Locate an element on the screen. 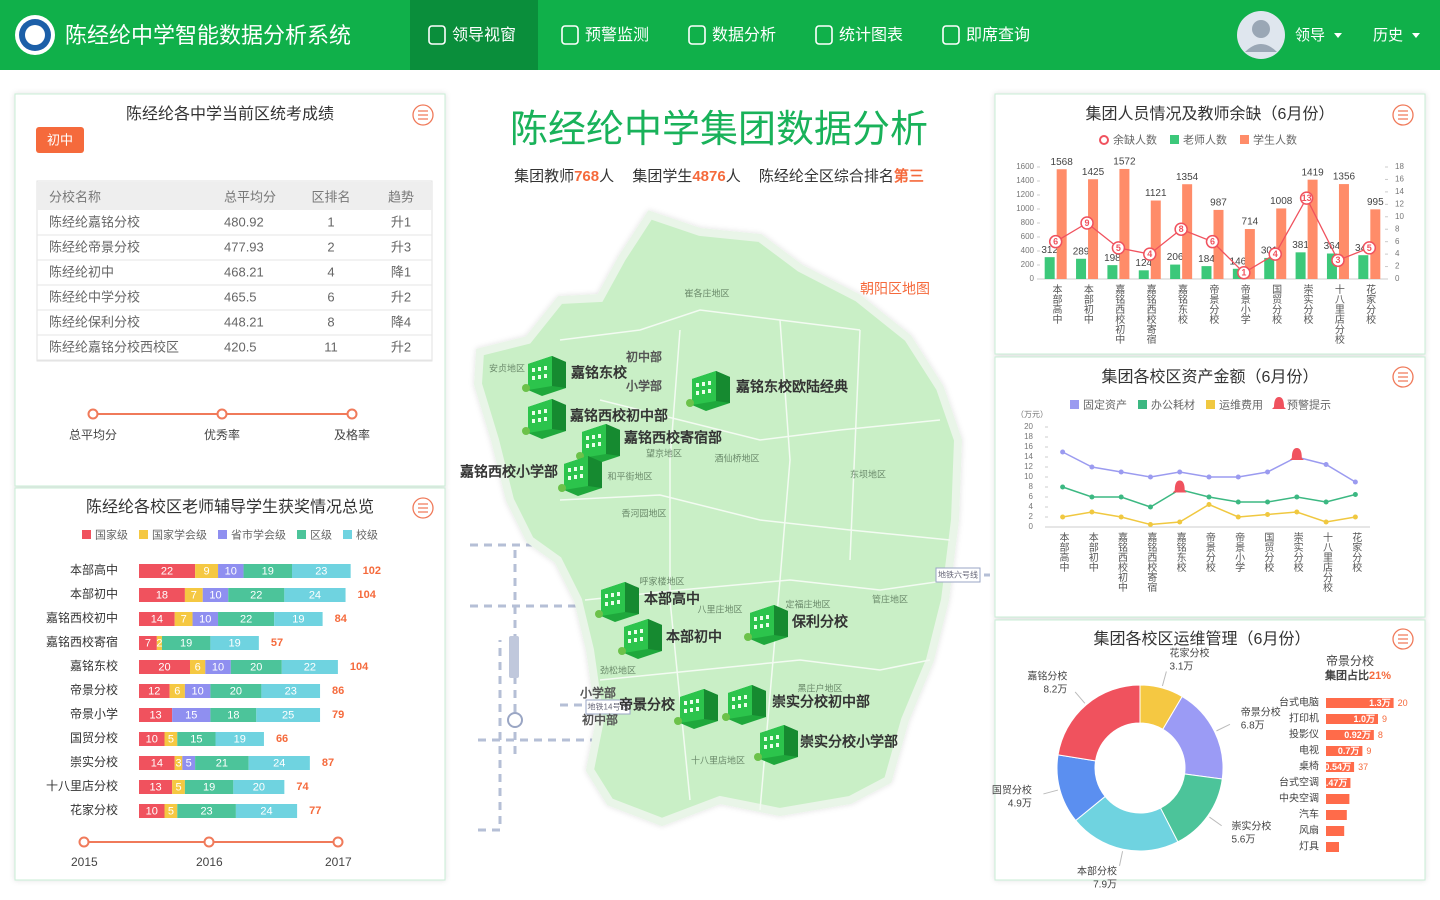 The image size is (1440, 900). user-name: 领导 is located at coordinates (1310, 35).